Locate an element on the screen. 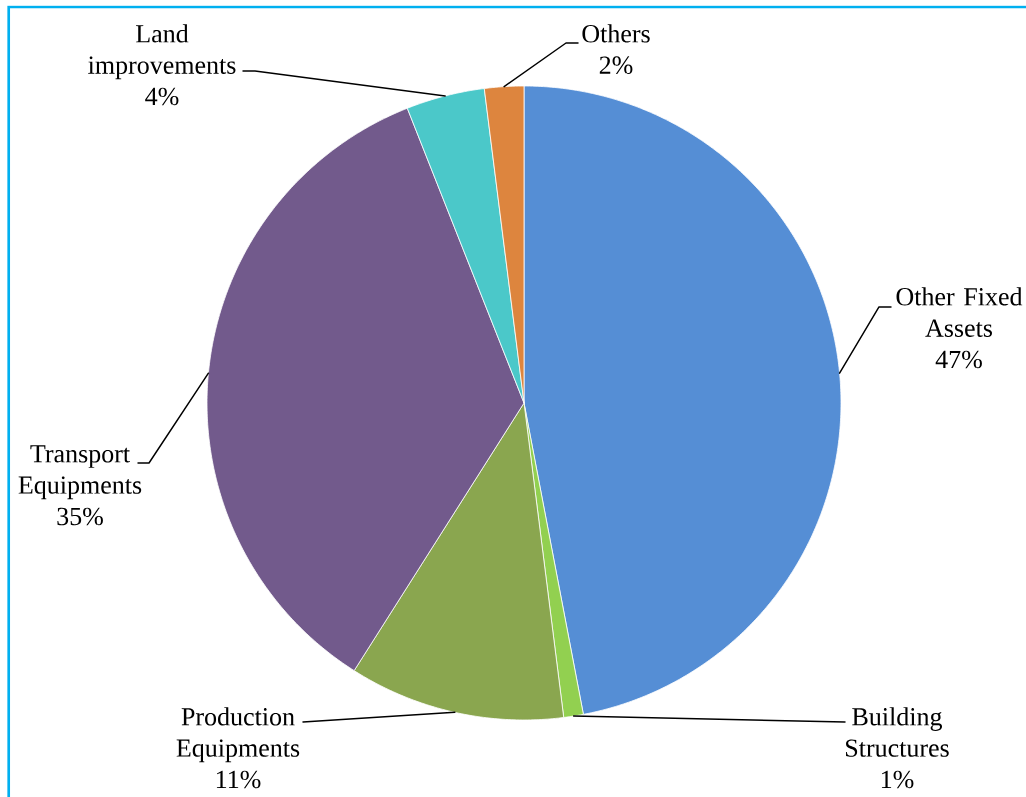 The image size is (1026, 797). data-label: 35% is located at coordinates (80, 516).